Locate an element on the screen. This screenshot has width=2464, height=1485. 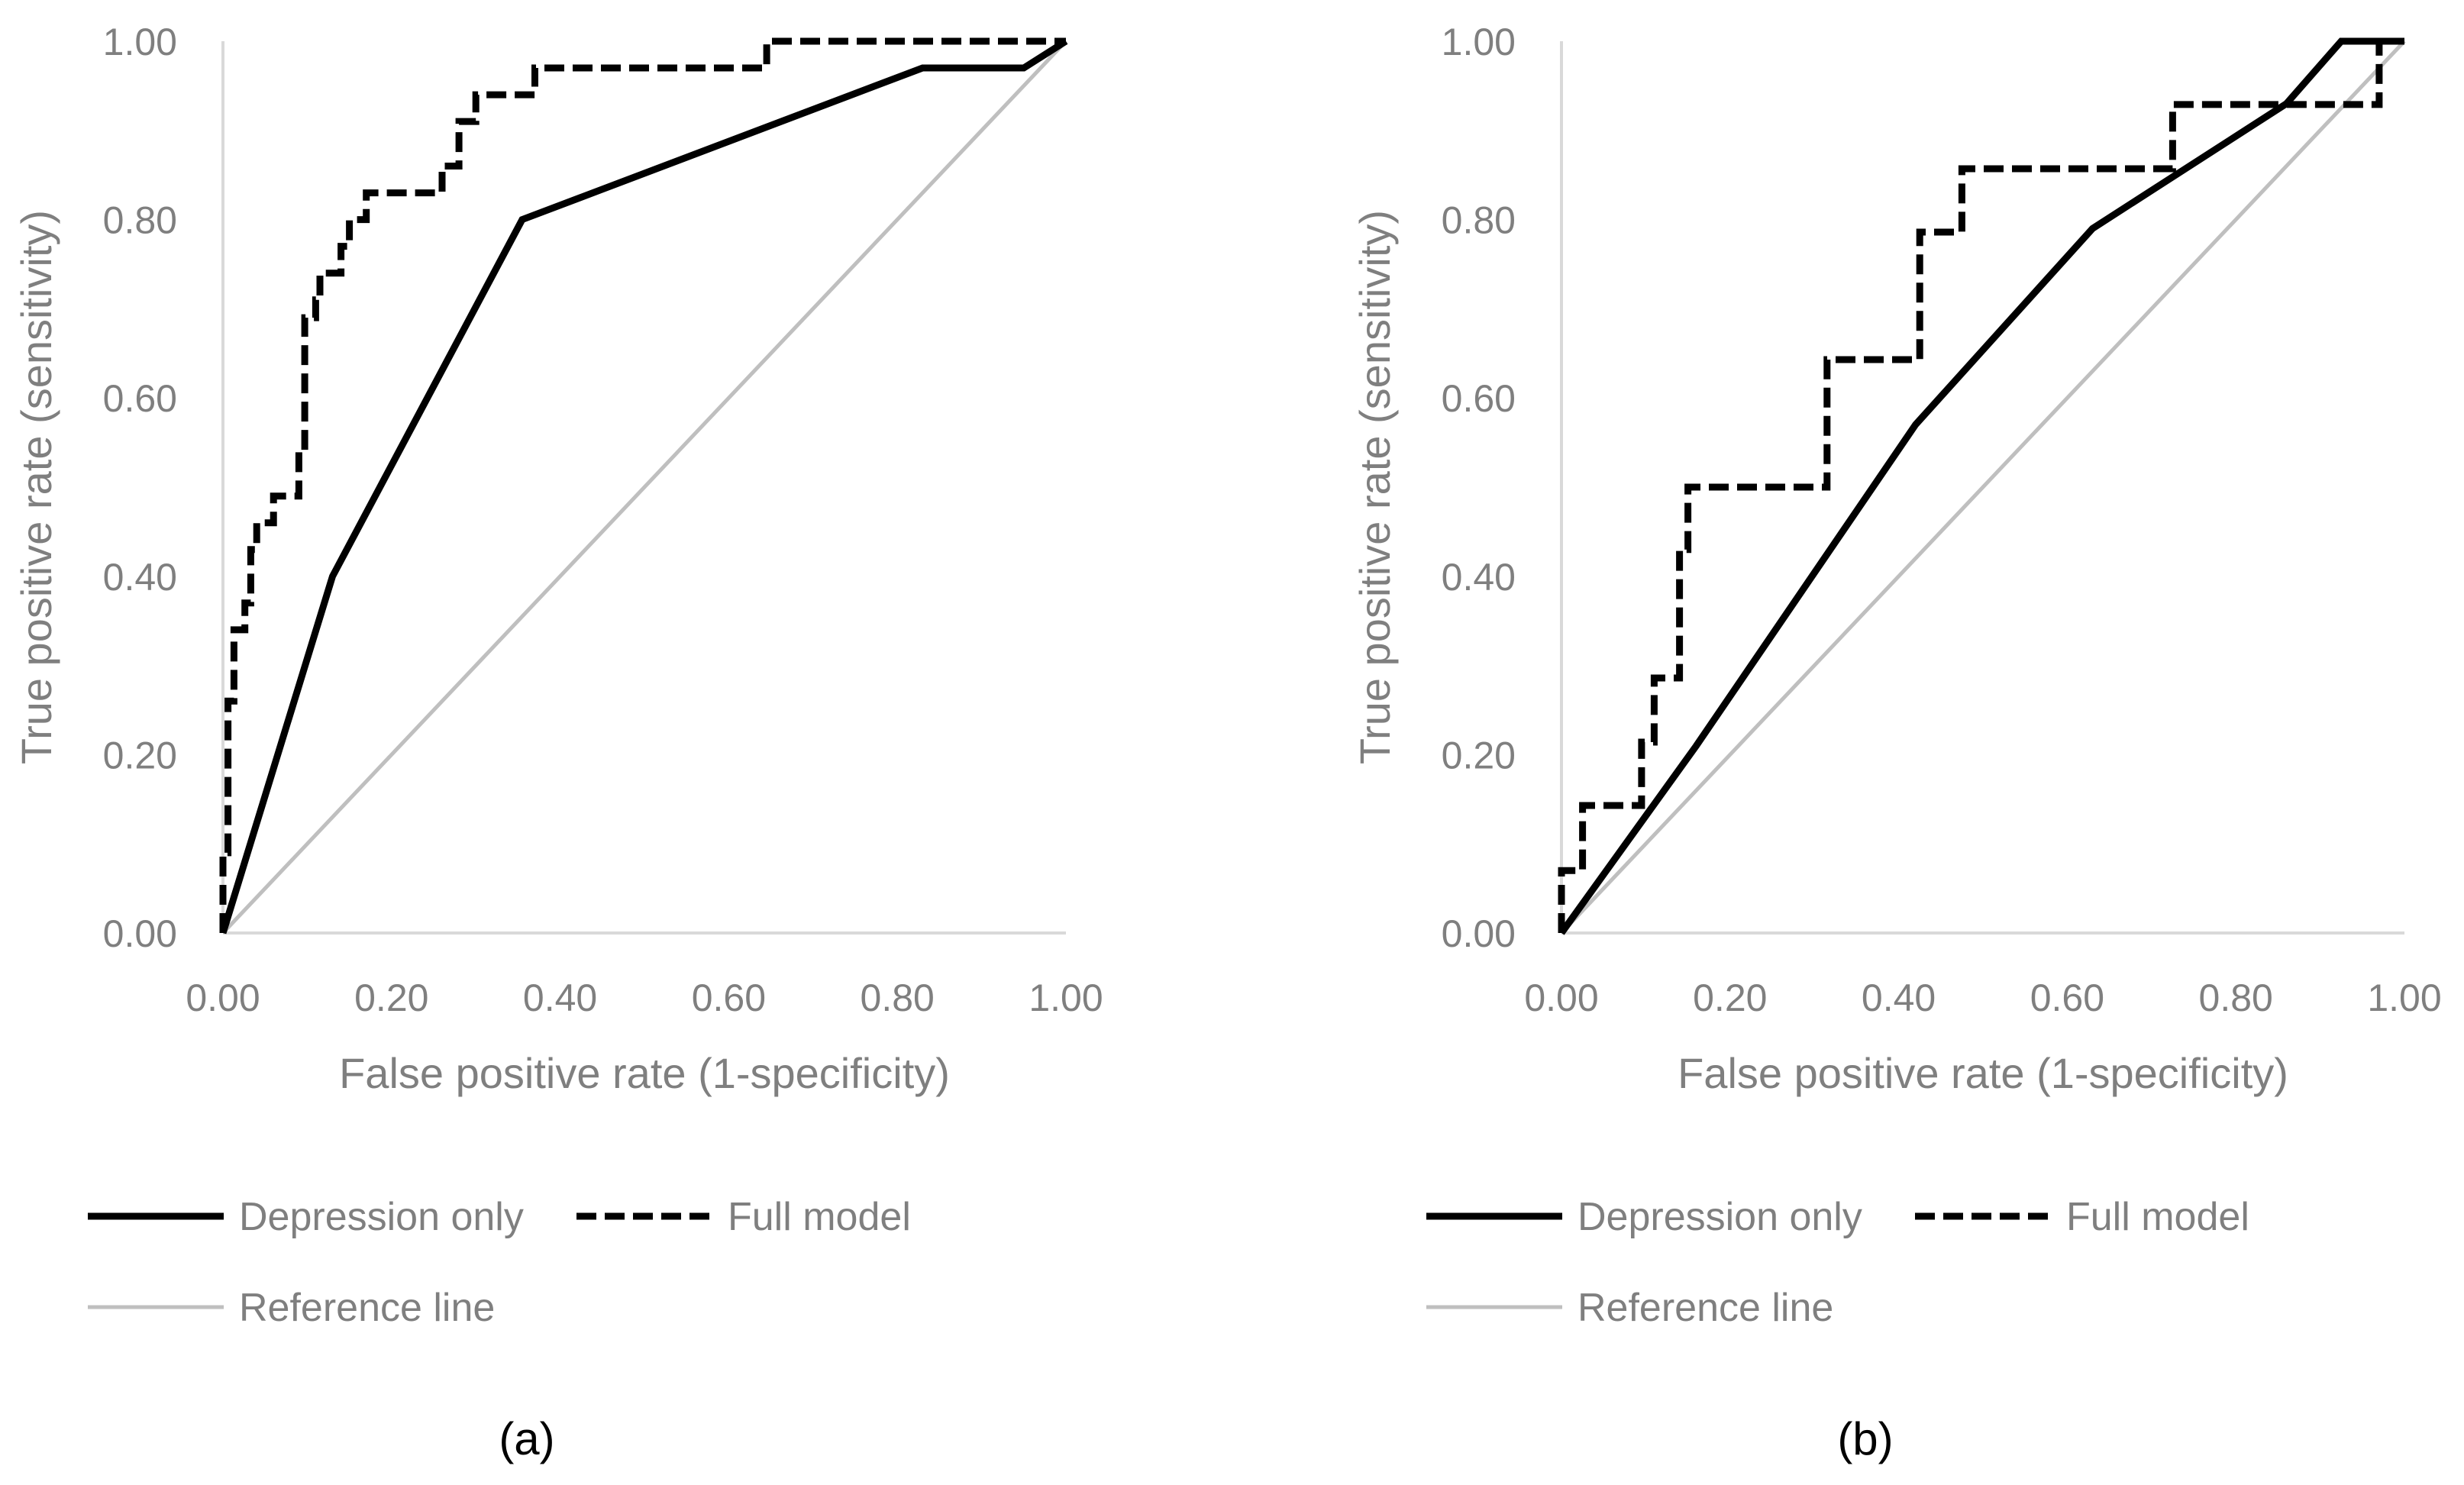
panel-label: (a) is located at coordinates (526, 1438).